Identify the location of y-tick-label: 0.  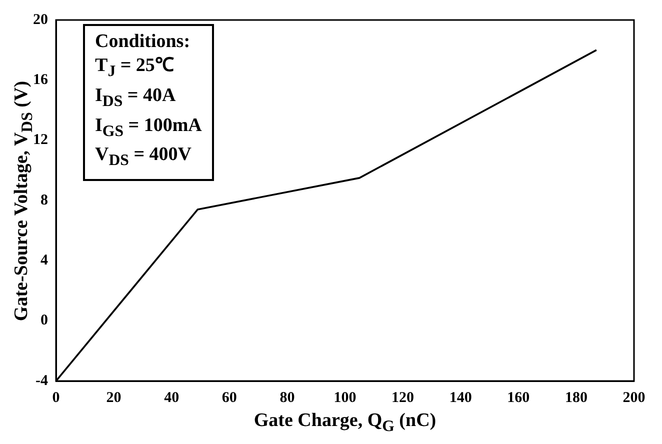
(44, 320).